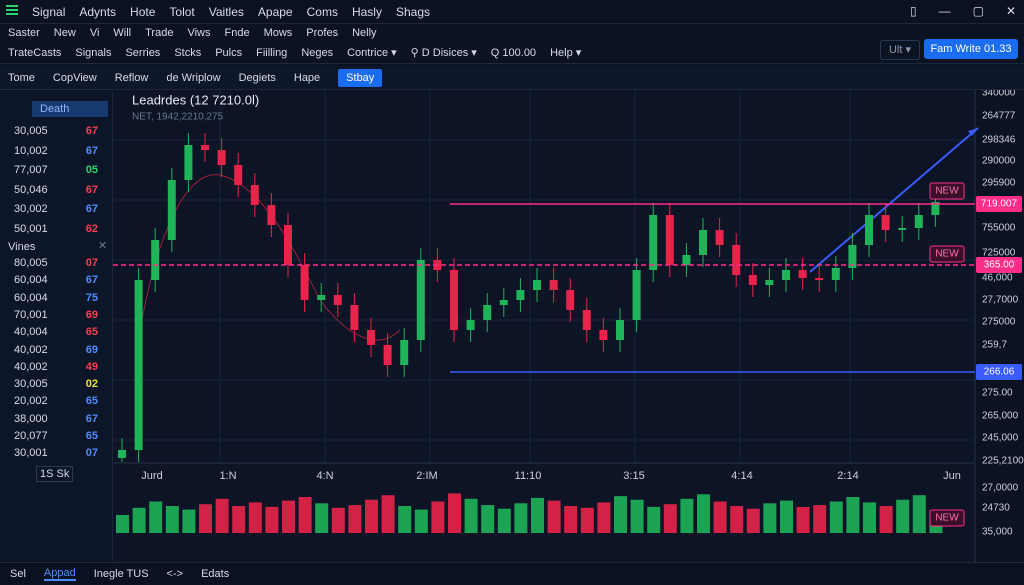 The image size is (1024, 585). I want to click on menu-item: Edats, so click(215, 574).